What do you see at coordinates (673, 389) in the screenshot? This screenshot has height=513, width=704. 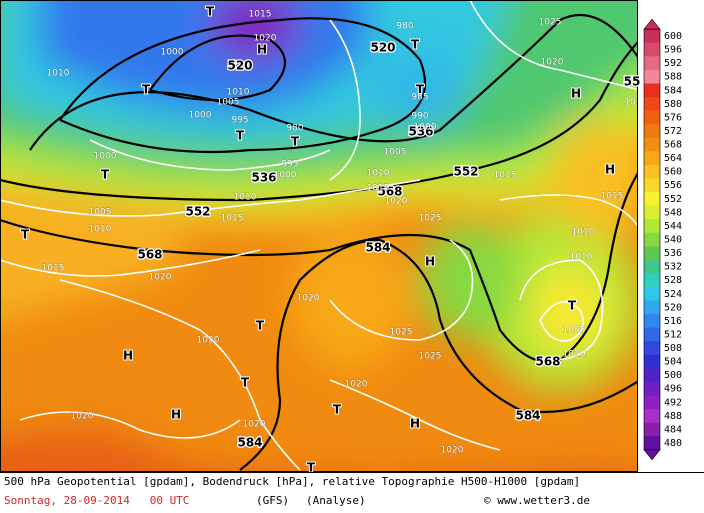 I see `legend-label: 496` at bounding box center [673, 389].